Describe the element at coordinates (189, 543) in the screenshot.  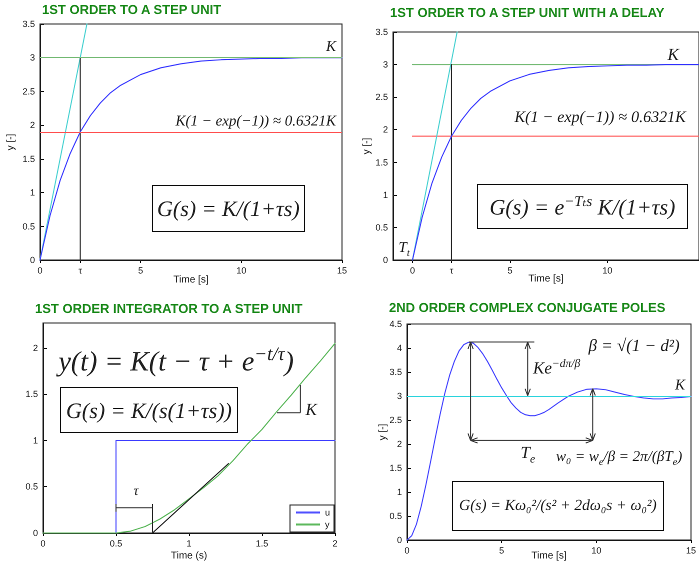
I see `x-tick-label: 1` at that location.